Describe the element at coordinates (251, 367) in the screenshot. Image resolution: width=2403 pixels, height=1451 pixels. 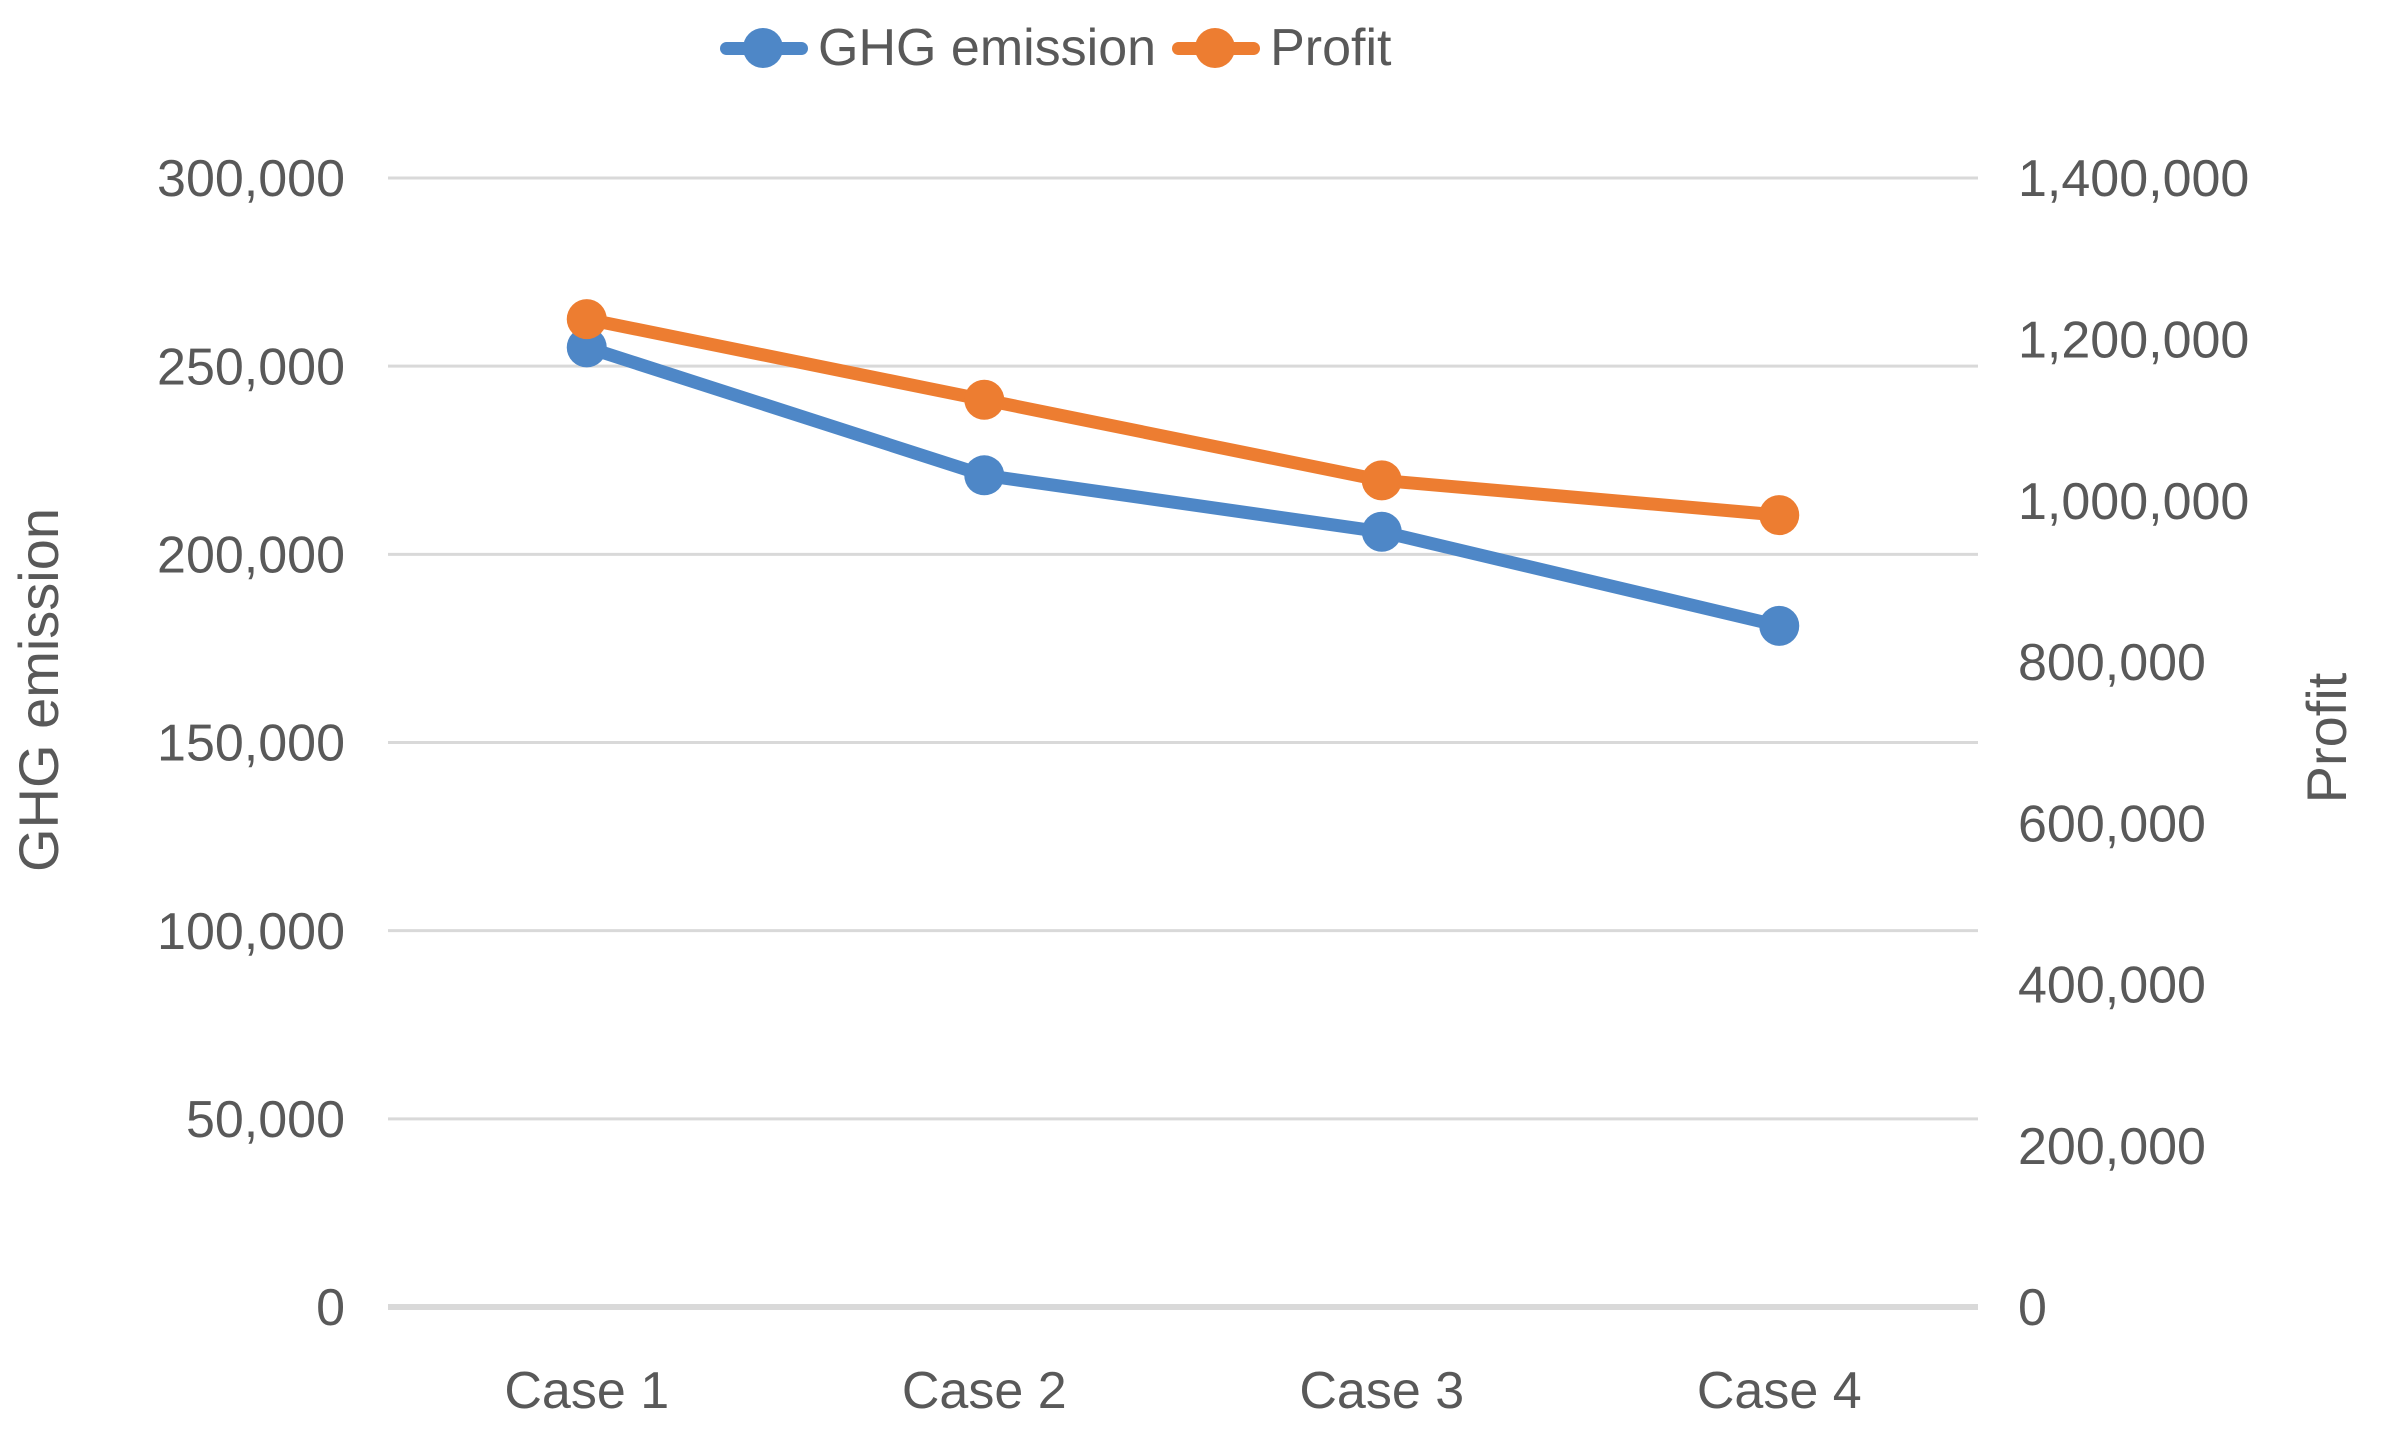
I see `left-axis-tick-label: 250,000` at that location.